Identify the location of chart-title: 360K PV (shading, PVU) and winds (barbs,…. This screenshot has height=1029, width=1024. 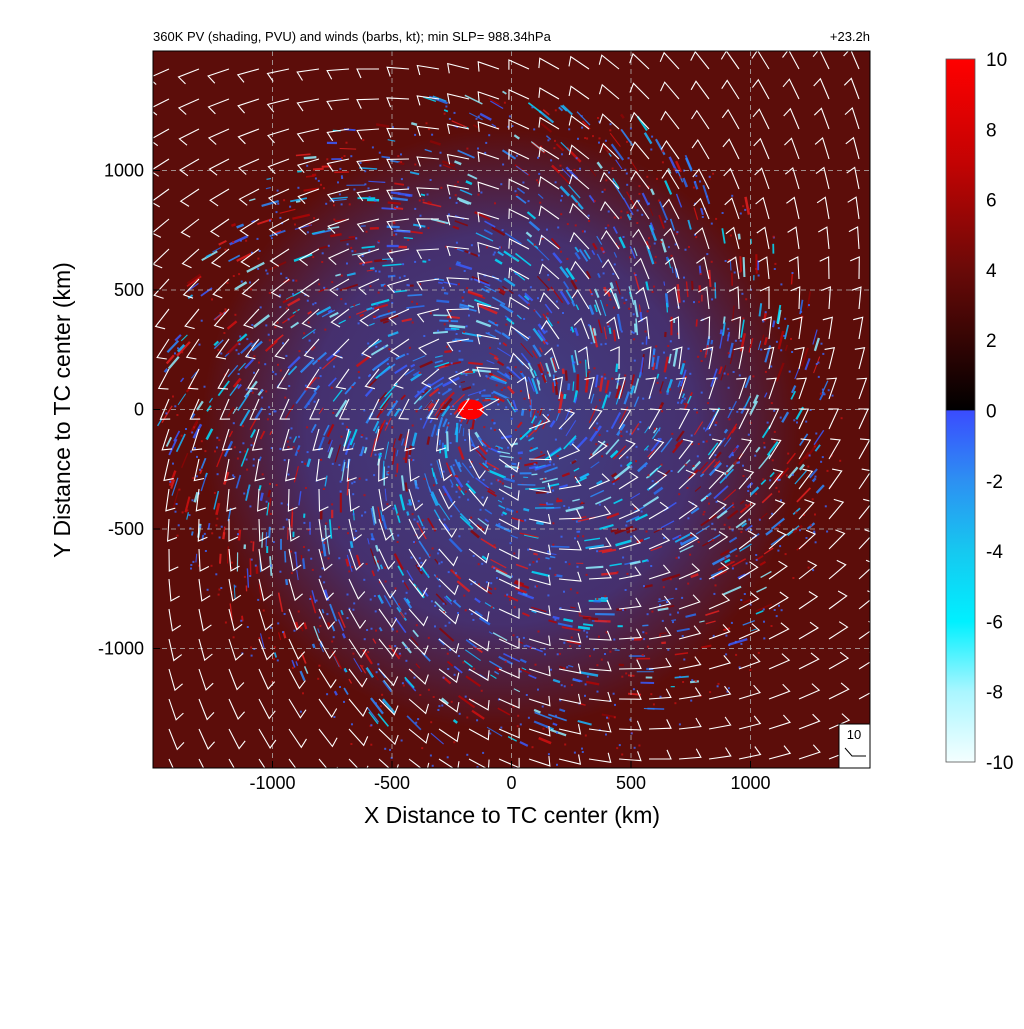
(352, 36).